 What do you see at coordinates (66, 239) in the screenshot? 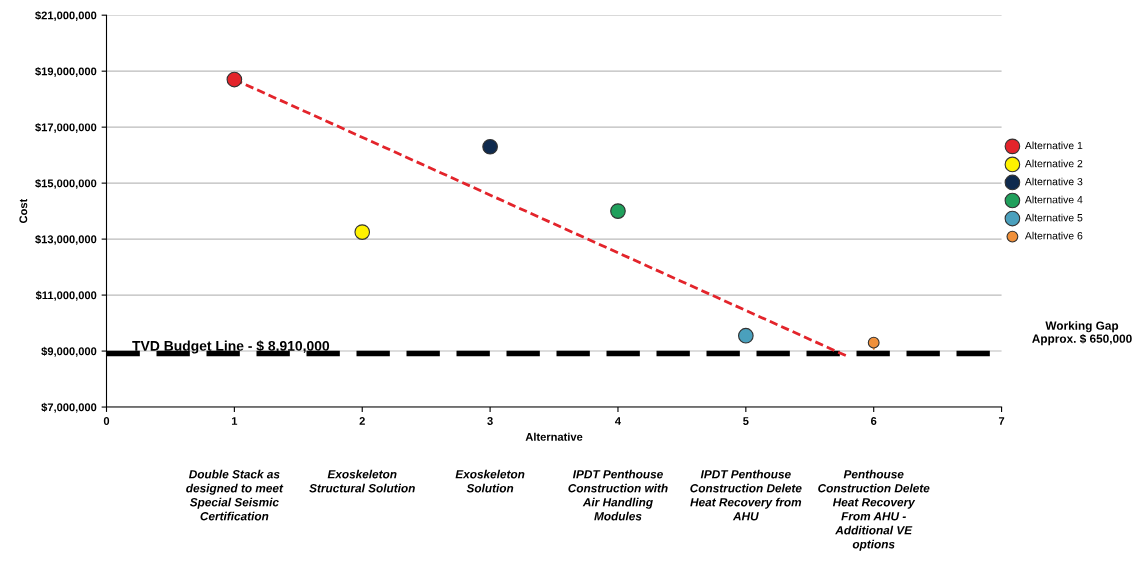
I see `y-tick-label: $13,000,000` at bounding box center [66, 239].